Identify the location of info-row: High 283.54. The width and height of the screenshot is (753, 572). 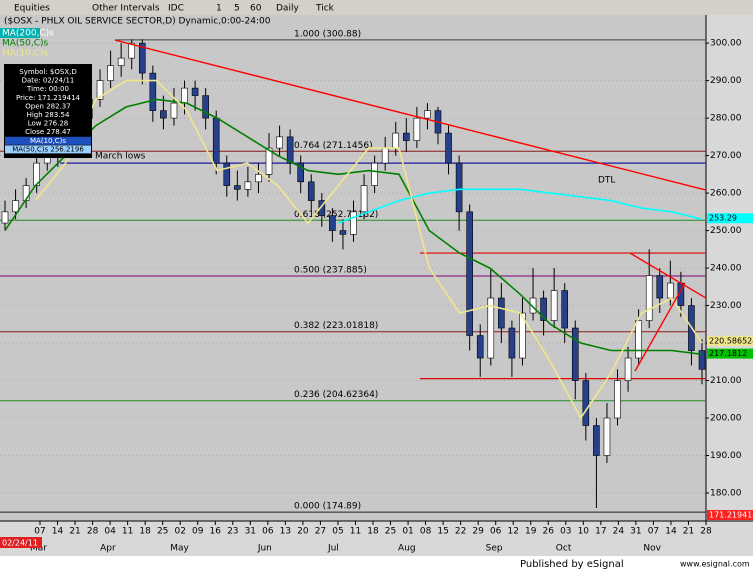
(48, 115).